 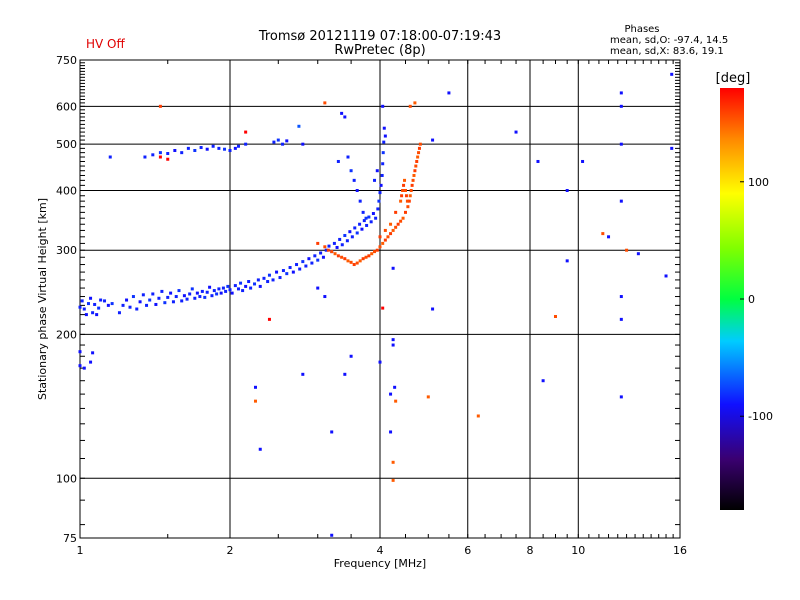 I want to click on y-tick-label: 500, so click(x=66, y=144).